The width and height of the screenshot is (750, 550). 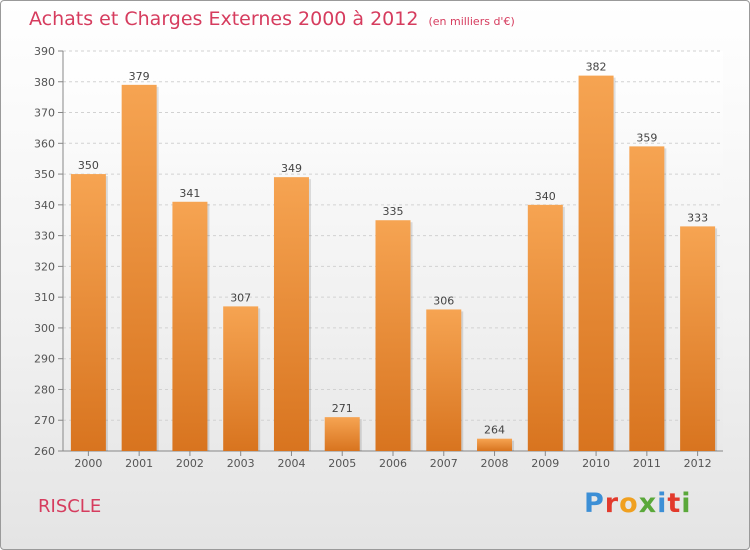 What do you see at coordinates (88, 463) in the screenshot?
I see `x-tick-label: 2000` at bounding box center [88, 463].